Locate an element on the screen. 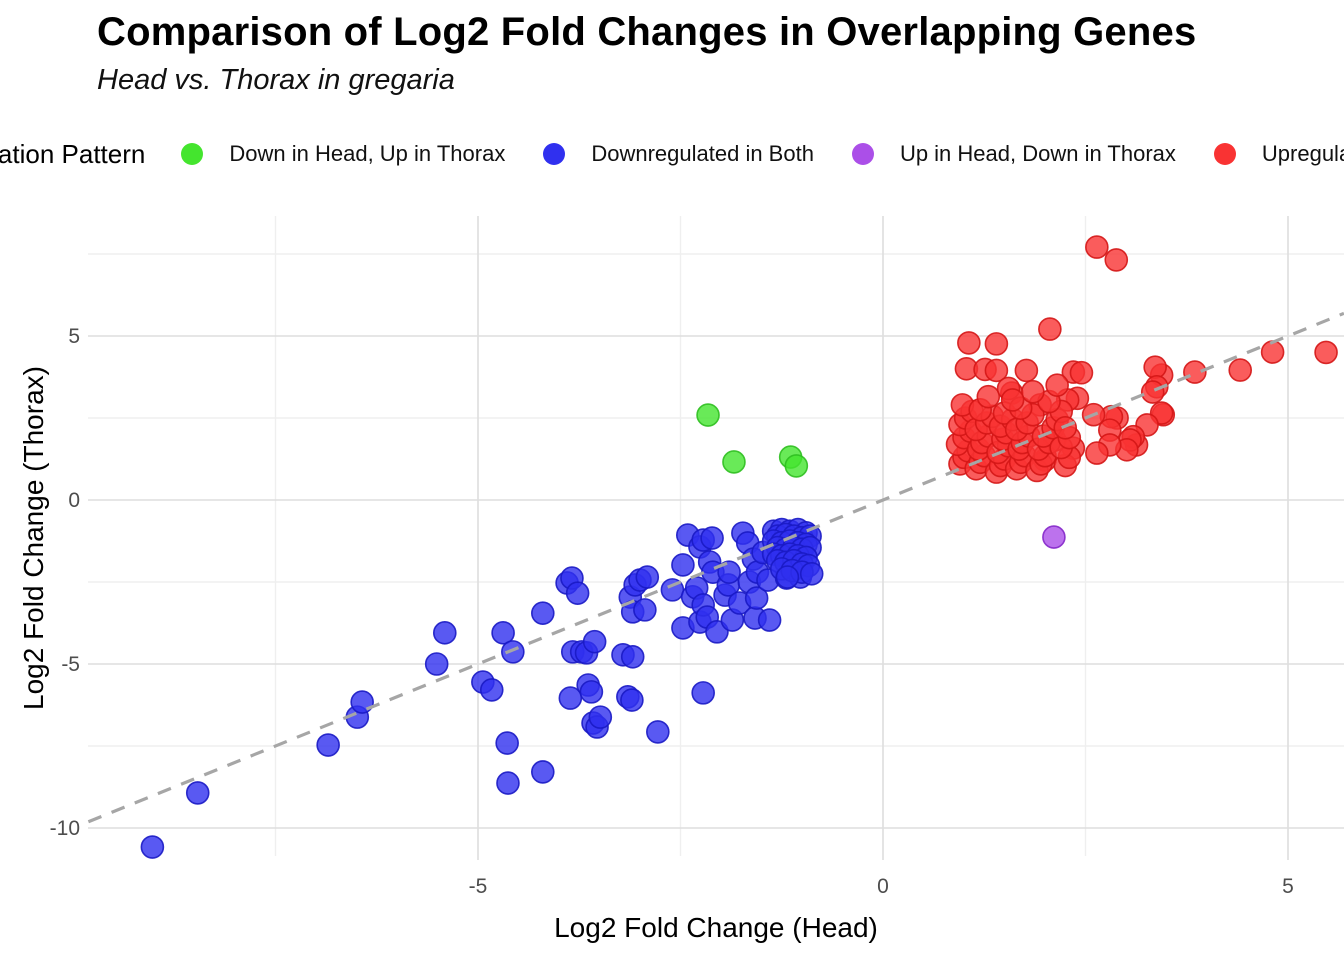 This screenshot has height=960, width=1344. legend-dot-green-icon is located at coordinates (192, 154).